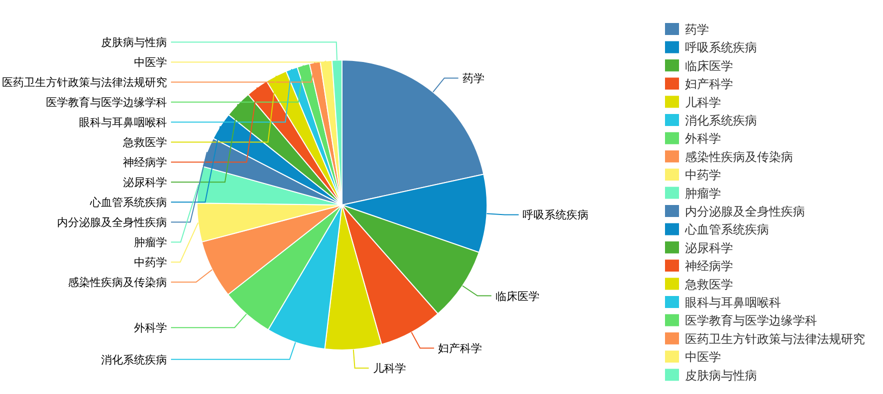 The image size is (883, 394). What do you see at coordinates (144, 143) in the screenshot?
I see `slice-label: 急救医学` at bounding box center [144, 143].